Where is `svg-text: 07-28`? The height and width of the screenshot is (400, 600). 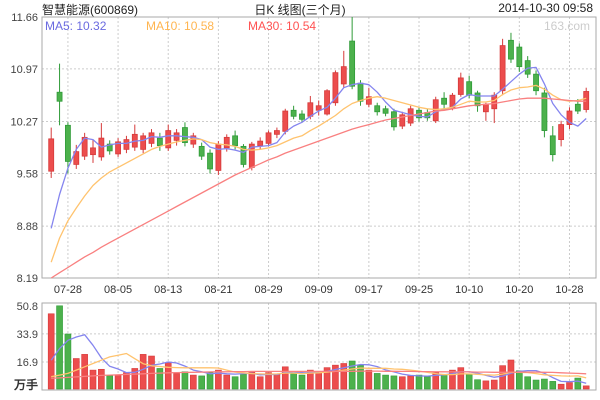 svg-text: 07-28 is located at coordinates (68, 290).